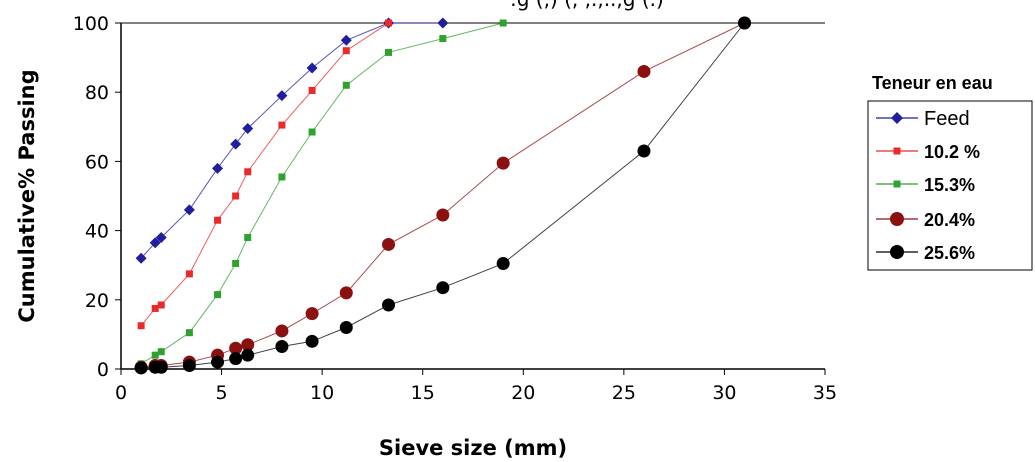 Image resolution: width=1035 pixels, height=462 pixels. I want to click on legend-item-15-3: 15.3%, so click(925, 185).